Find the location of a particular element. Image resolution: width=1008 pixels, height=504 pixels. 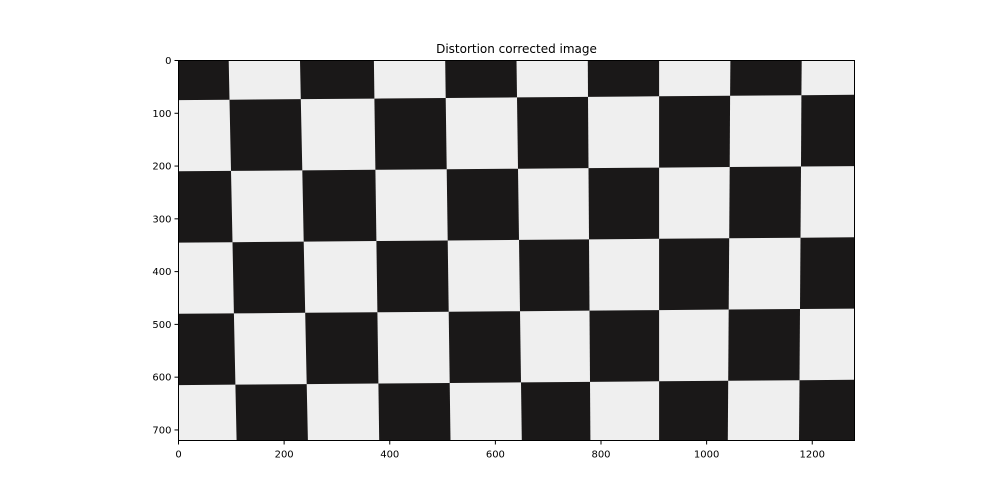

x-tick-label: 200 is located at coordinates (284, 455).